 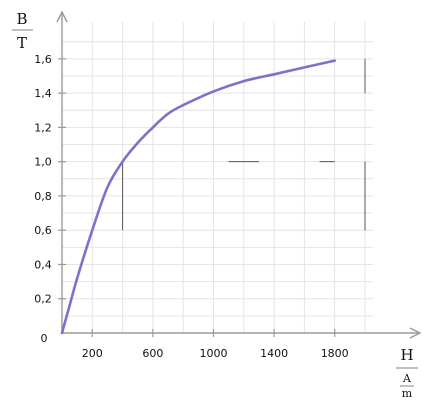 I want to click on x-tick-label: 1800, so click(x=335, y=353).